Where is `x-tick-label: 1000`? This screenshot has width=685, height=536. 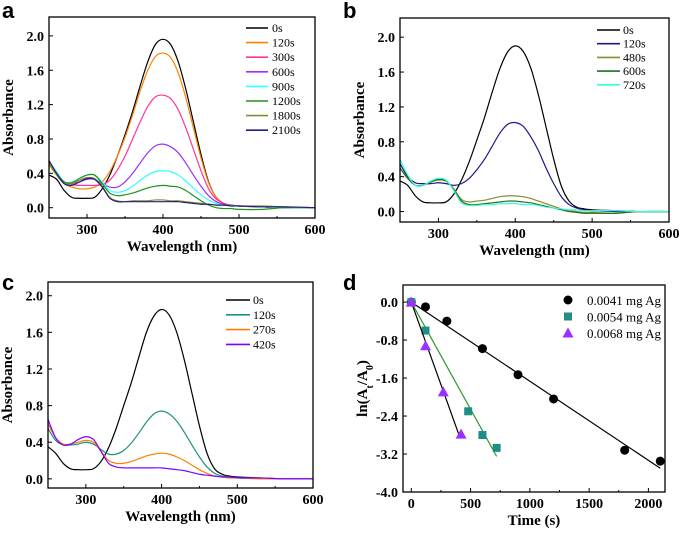
x-tick-label: 1000 is located at coordinates (530, 504).